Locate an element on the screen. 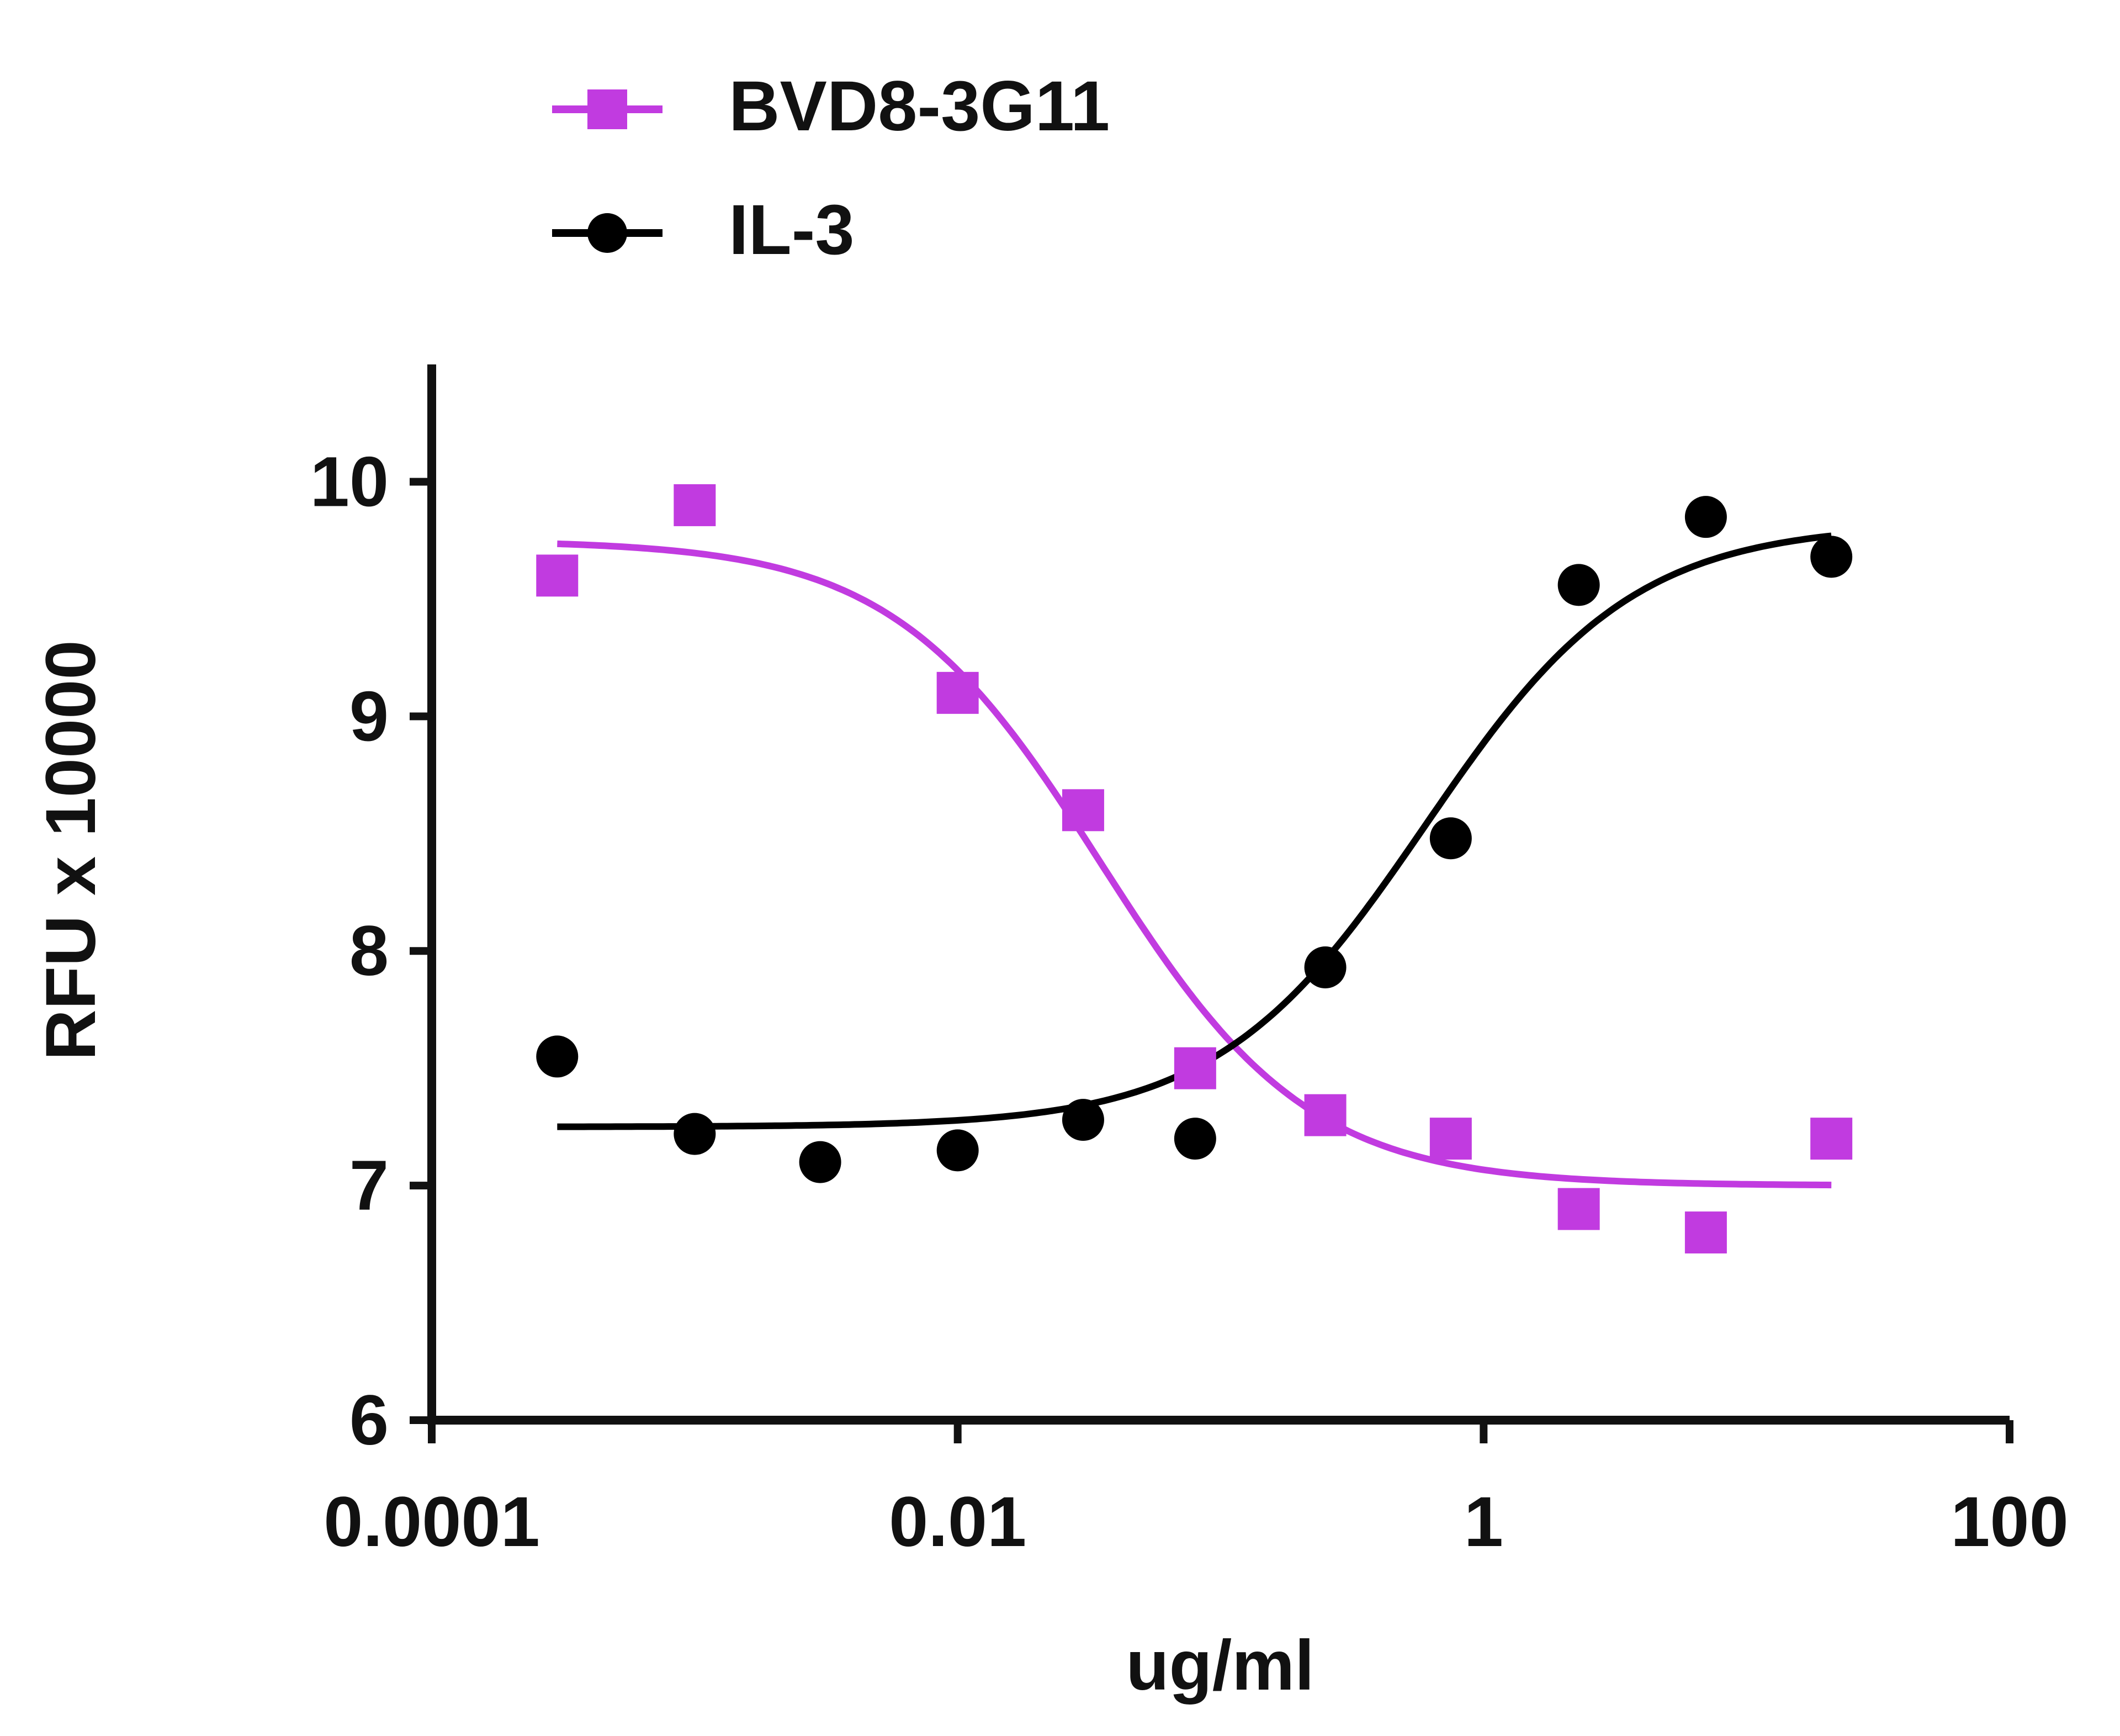  x-ticks: 0.0001 0.01 1 100 is located at coordinates (1197, 1491).